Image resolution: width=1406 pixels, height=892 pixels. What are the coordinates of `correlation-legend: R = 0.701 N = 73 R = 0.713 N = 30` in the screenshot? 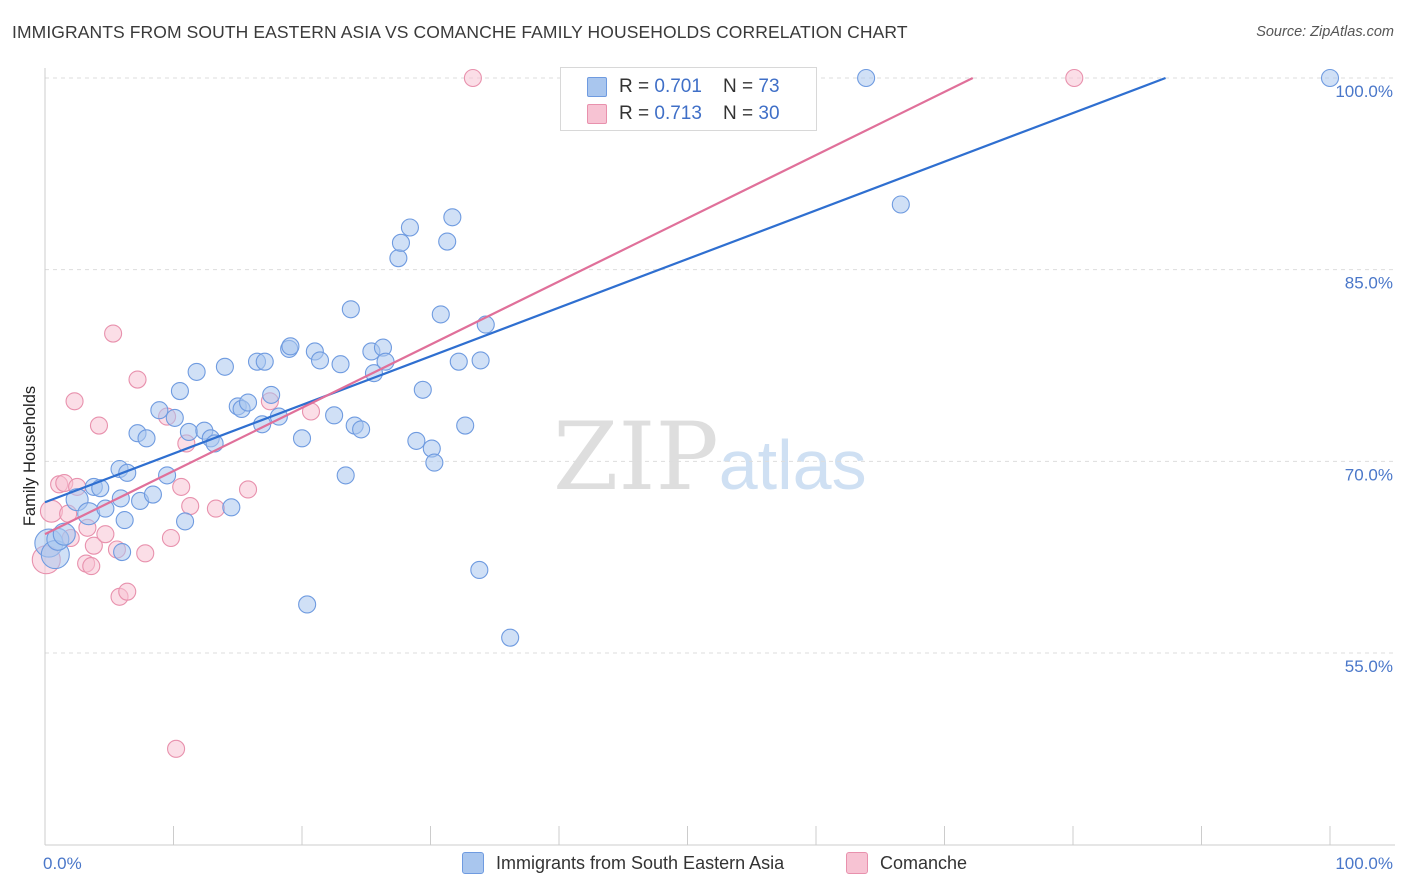 It's located at (688, 99).